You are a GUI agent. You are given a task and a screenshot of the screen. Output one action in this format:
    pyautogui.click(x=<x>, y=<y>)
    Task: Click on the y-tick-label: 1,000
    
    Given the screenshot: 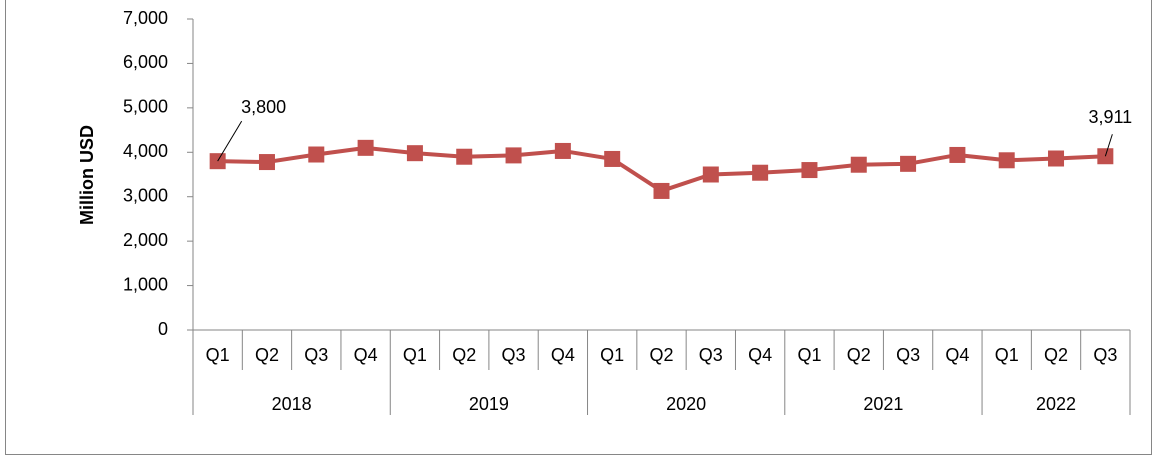 What is the action you would take?
    pyautogui.click(x=145, y=284)
    